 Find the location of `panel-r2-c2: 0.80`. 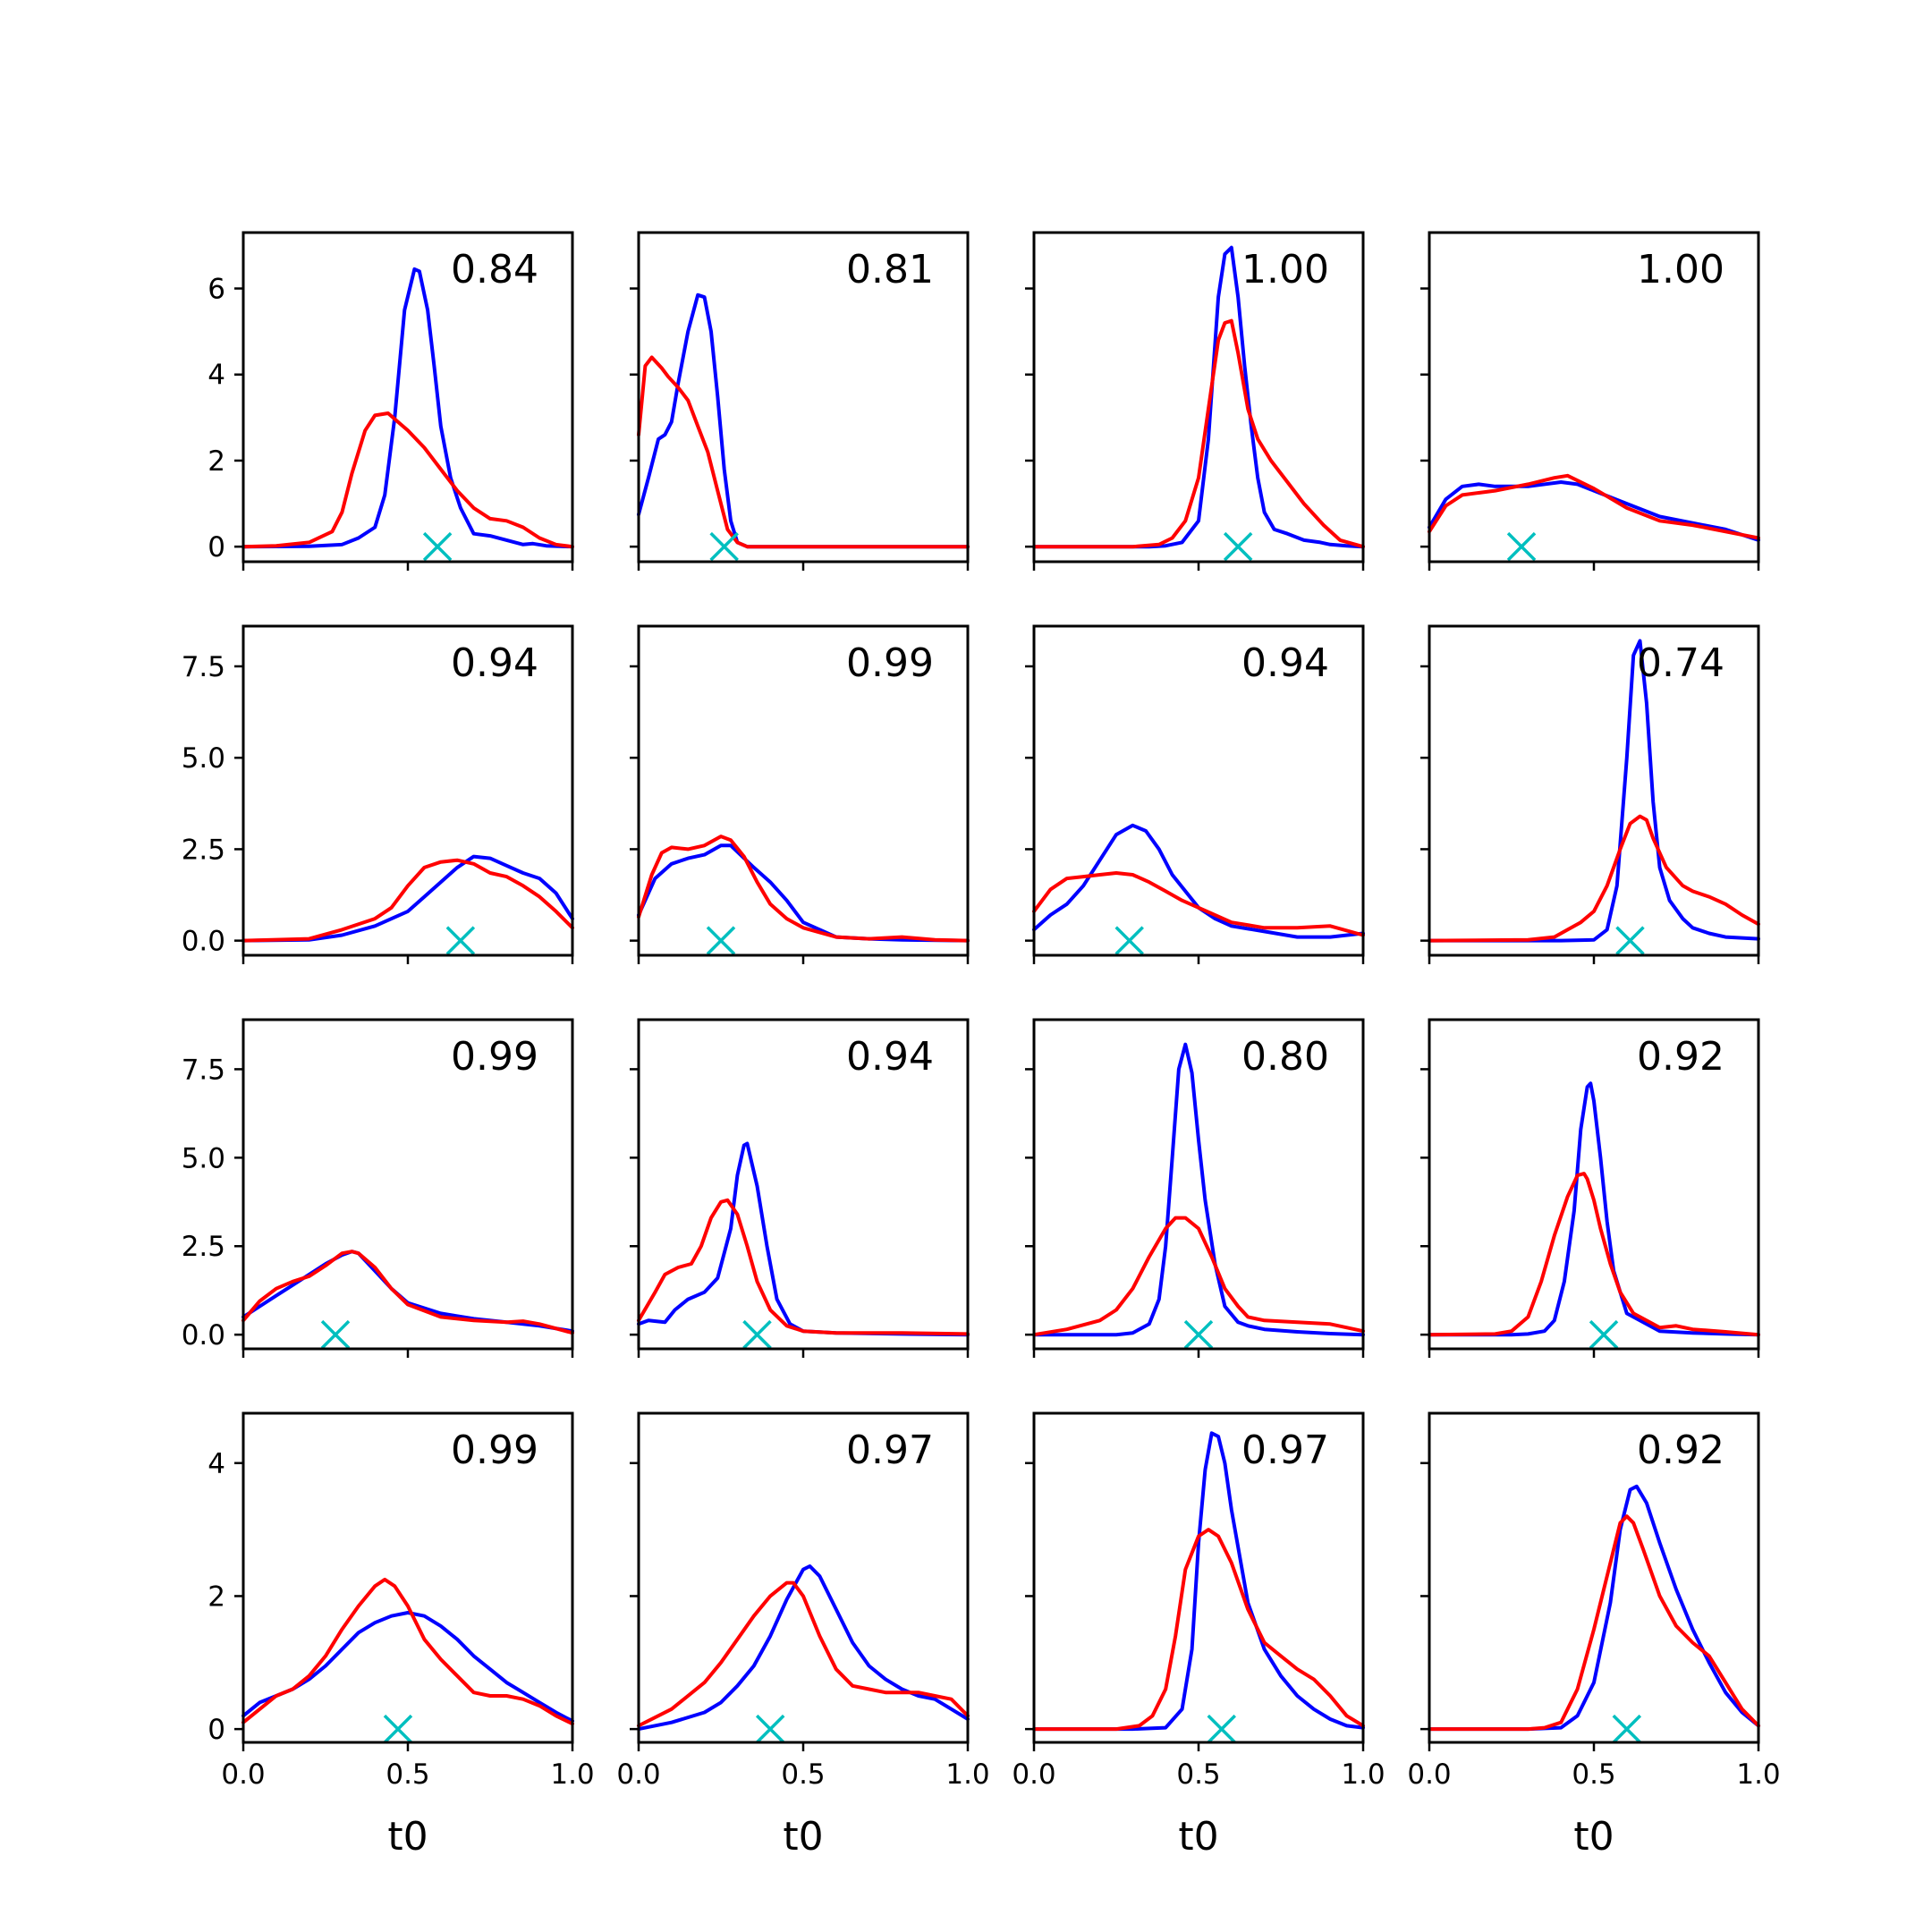

panel-r2-c2: 0.80 is located at coordinates (1195, 1188).